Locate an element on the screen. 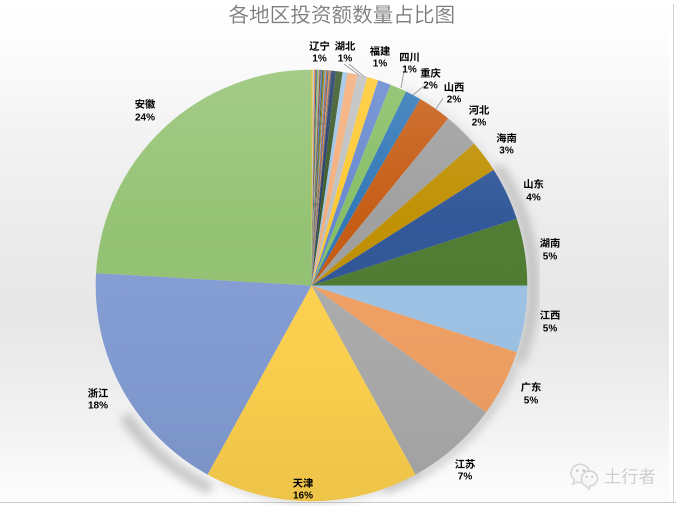 This screenshot has height=507, width=676. svg-text: 7% is located at coordinates (465, 476).